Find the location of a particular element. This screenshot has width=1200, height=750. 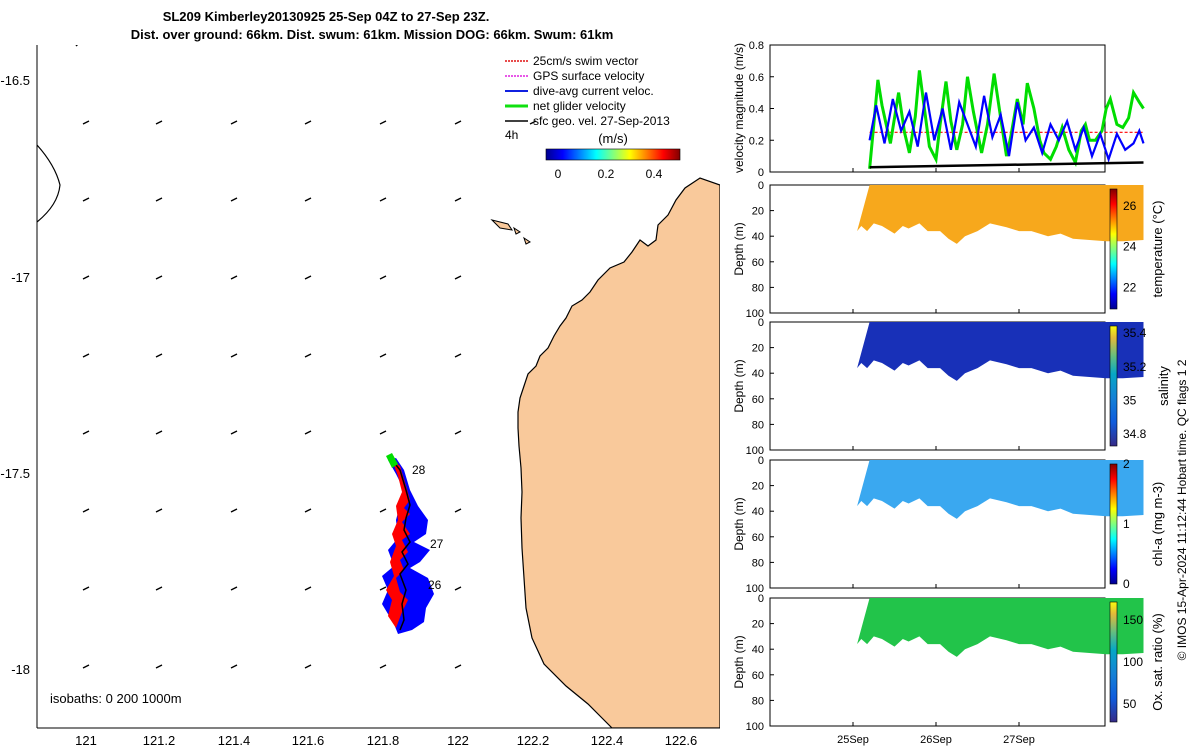

colorbar-tick-label: 100 is located at coordinates (1133, 662).